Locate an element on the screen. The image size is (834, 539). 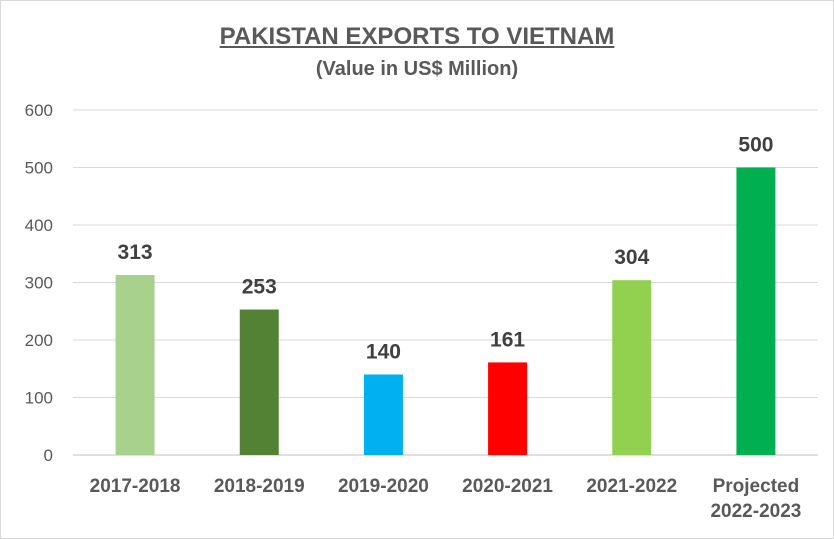
data-label: 253 is located at coordinates (259, 287).